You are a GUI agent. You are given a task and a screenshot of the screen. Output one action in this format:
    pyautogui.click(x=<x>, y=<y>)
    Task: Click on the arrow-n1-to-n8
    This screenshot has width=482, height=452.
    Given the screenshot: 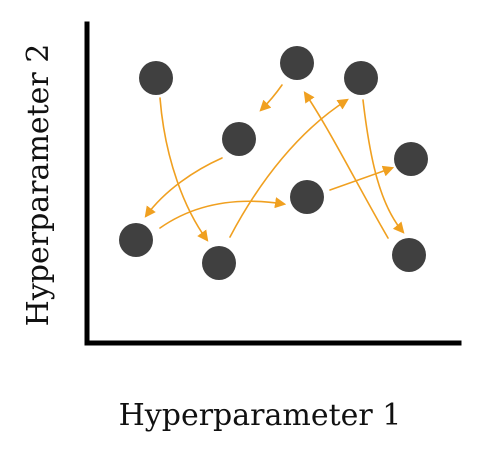 What is the action you would take?
    pyautogui.click(x=184, y=169)
    